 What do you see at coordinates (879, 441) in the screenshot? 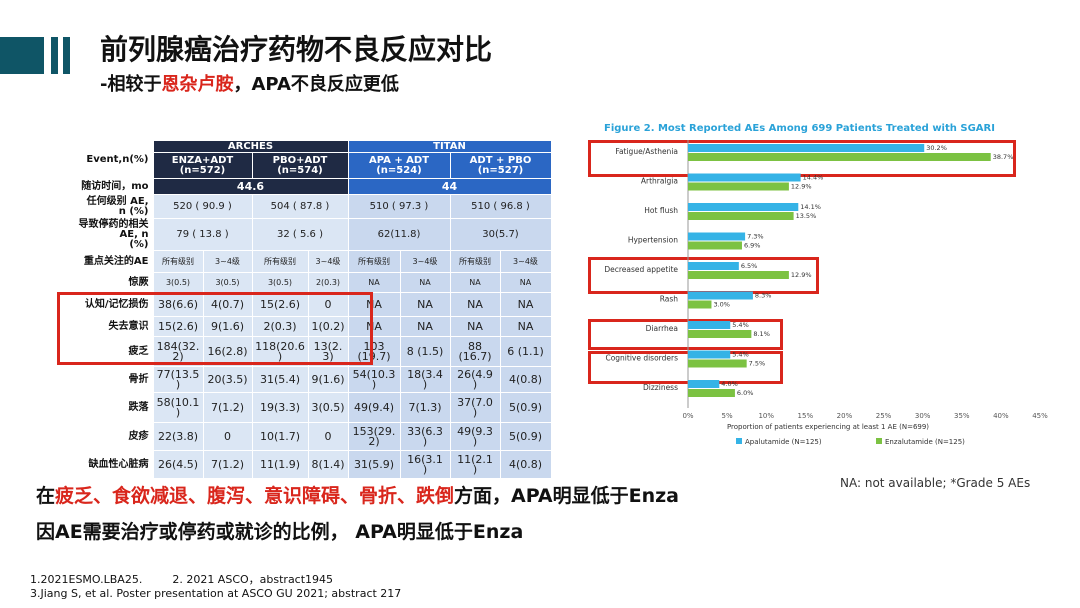
I see `legend-swatch-enzalutamide` at bounding box center [879, 441].